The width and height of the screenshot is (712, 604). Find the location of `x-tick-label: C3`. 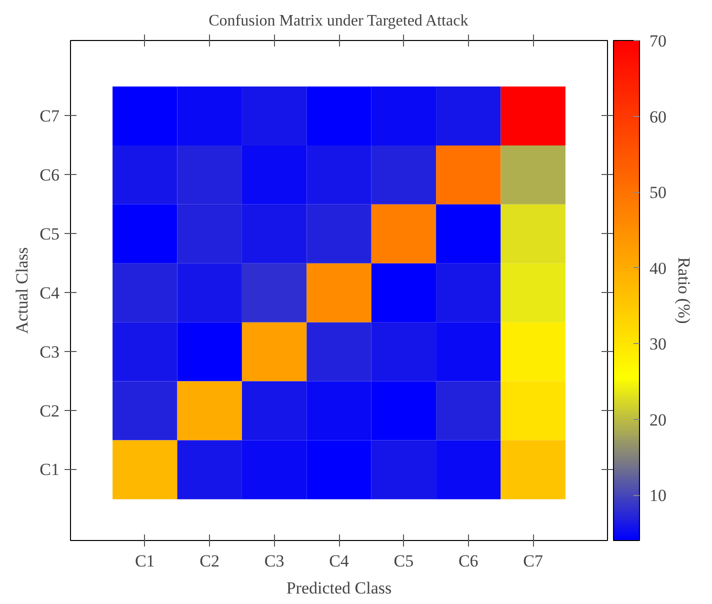

x-tick-label: C3 is located at coordinates (274, 561).